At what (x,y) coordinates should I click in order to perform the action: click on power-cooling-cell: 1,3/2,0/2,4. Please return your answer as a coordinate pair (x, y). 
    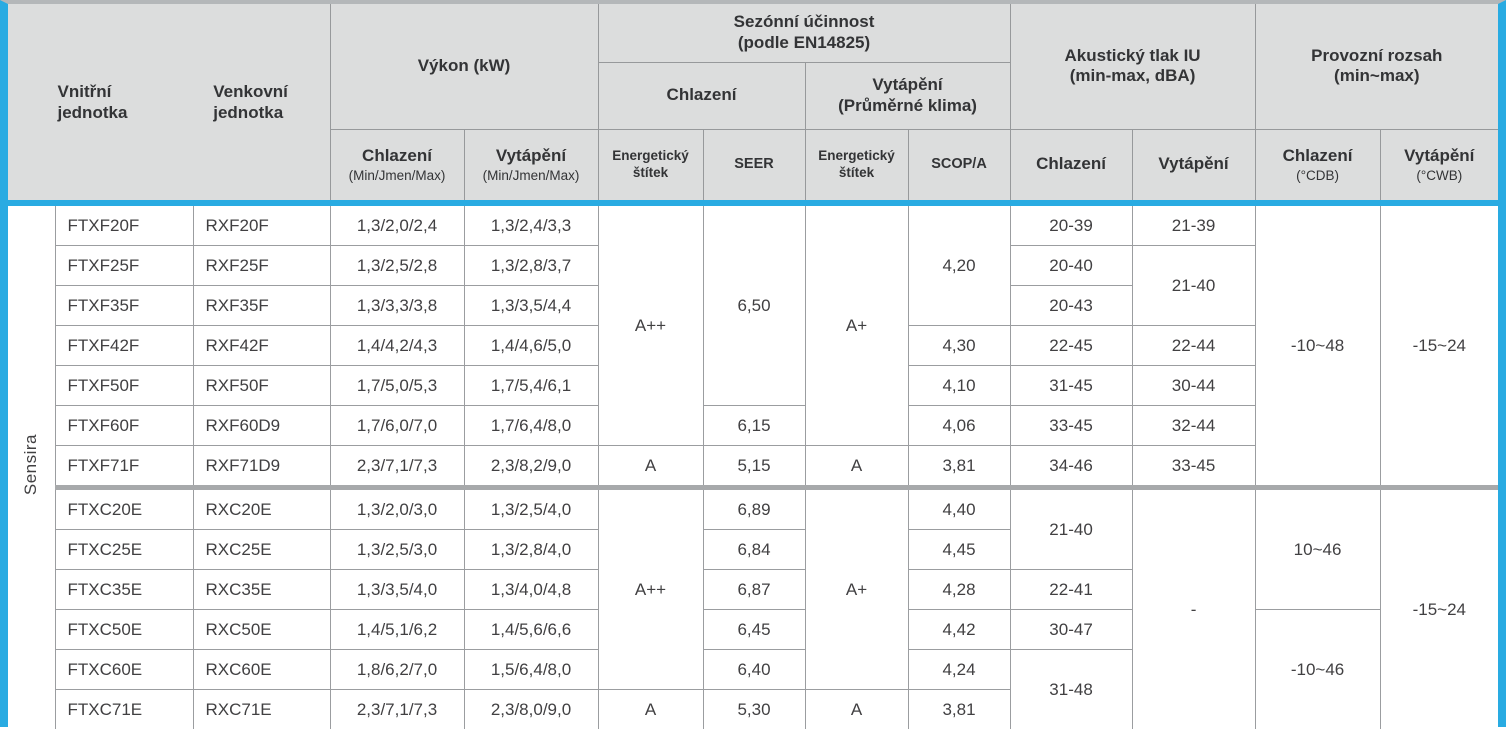
    Looking at the image, I should click on (397, 224).